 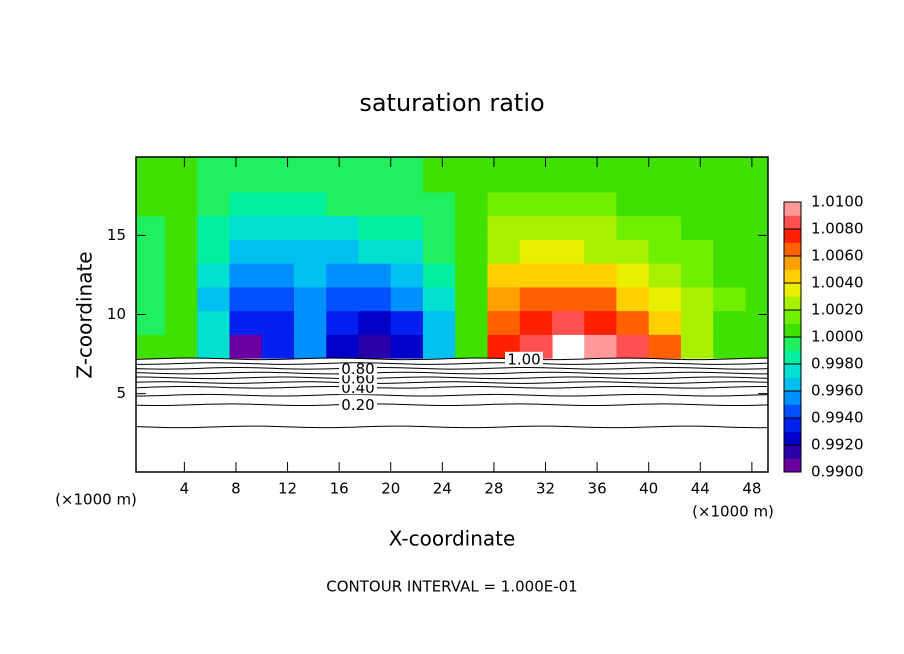 What do you see at coordinates (733, 512) in the screenshot?
I see `x-unit: (×1000 m)` at bounding box center [733, 512].